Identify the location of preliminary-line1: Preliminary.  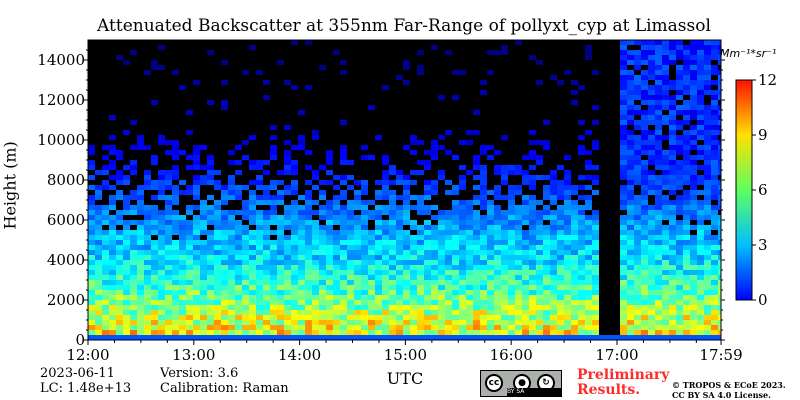
(623, 375).